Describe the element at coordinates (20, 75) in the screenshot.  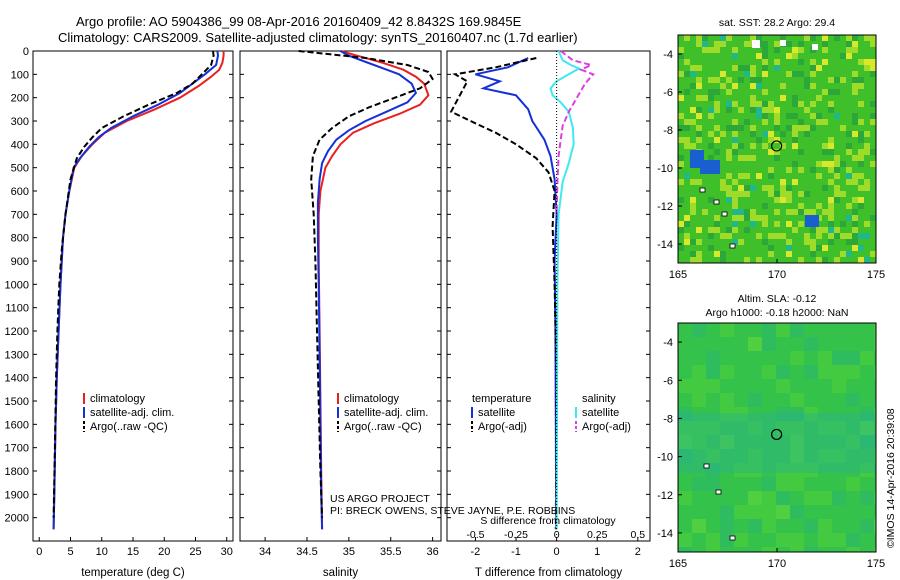
I see `y-tick-label: 100` at that location.